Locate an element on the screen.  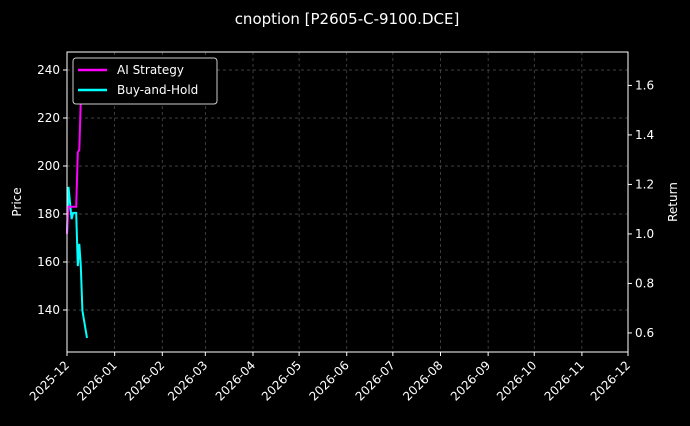
x-tick-label: 2026-10 is located at coordinates (516, 380).